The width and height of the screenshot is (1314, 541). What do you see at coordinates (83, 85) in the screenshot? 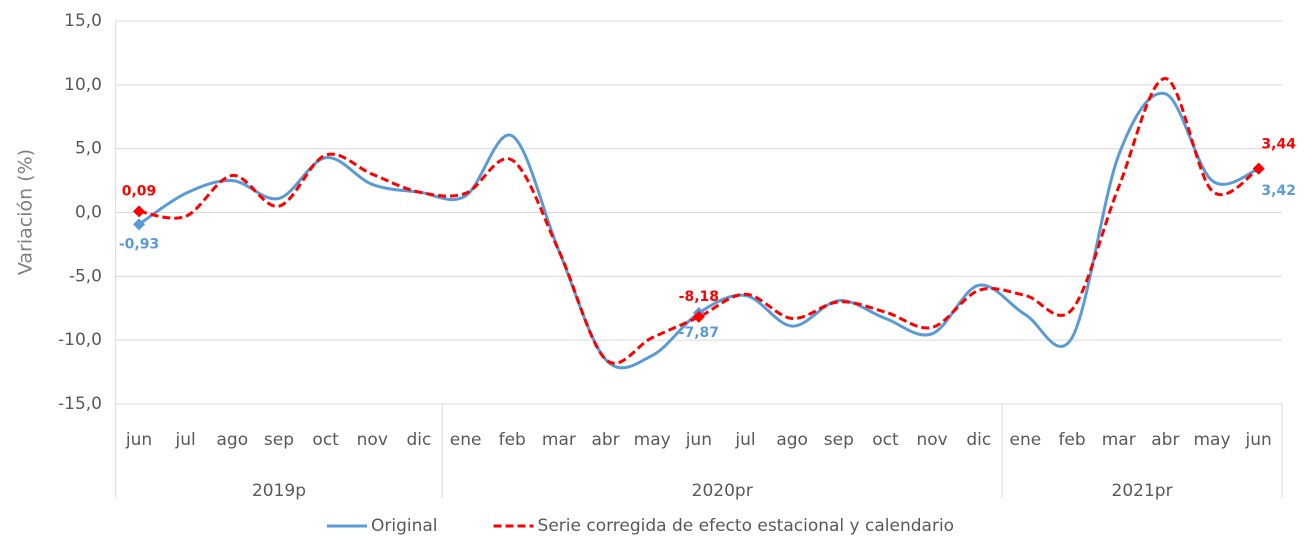
I see `y-tick-label: 10,0` at bounding box center [83, 85].